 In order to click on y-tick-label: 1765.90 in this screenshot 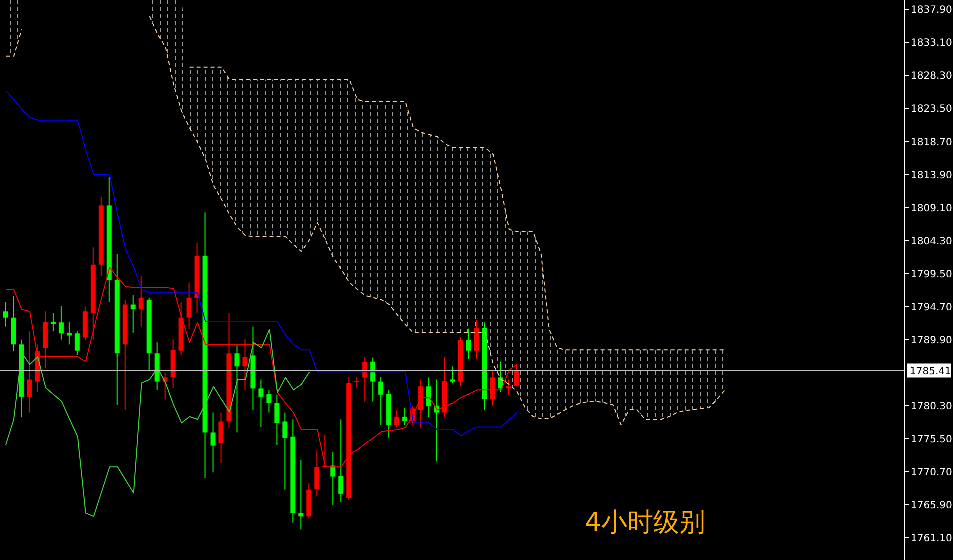, I will do `click(931, 506)`.